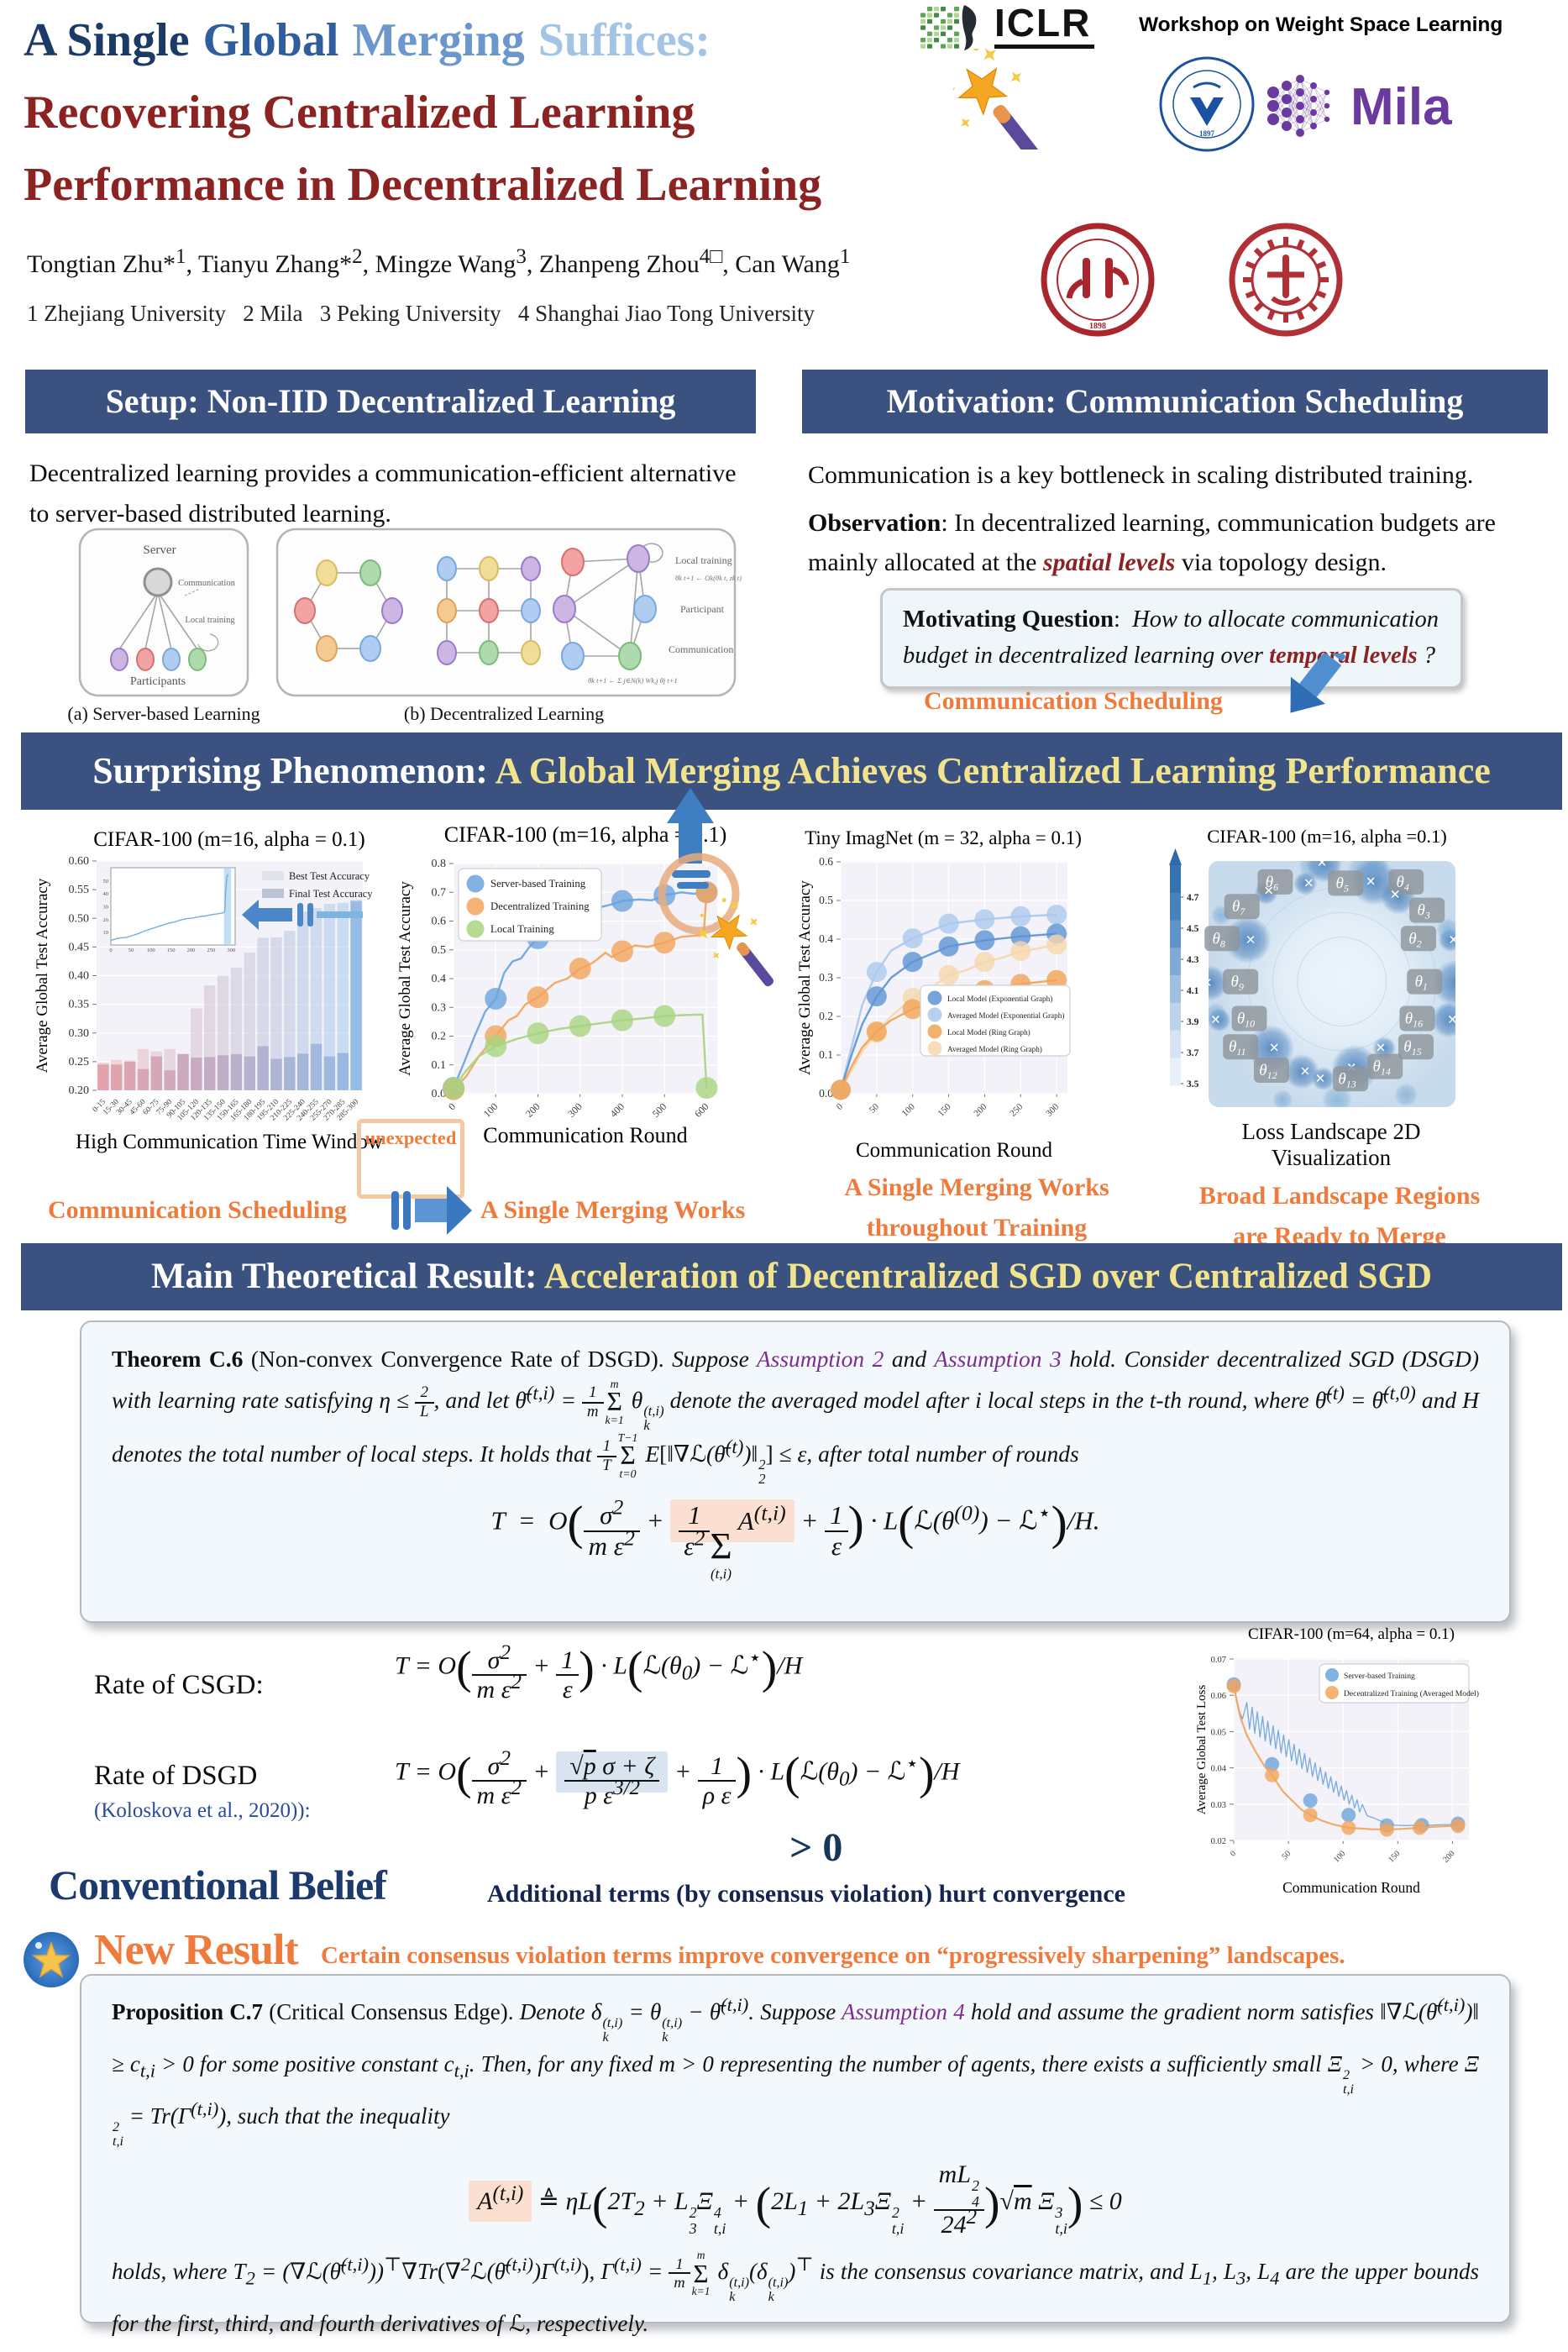  What do you see at coordinates (585, 1135) in the screenshot?
I see `svg-text: Communication Round` at bounding box center [585, 1135].